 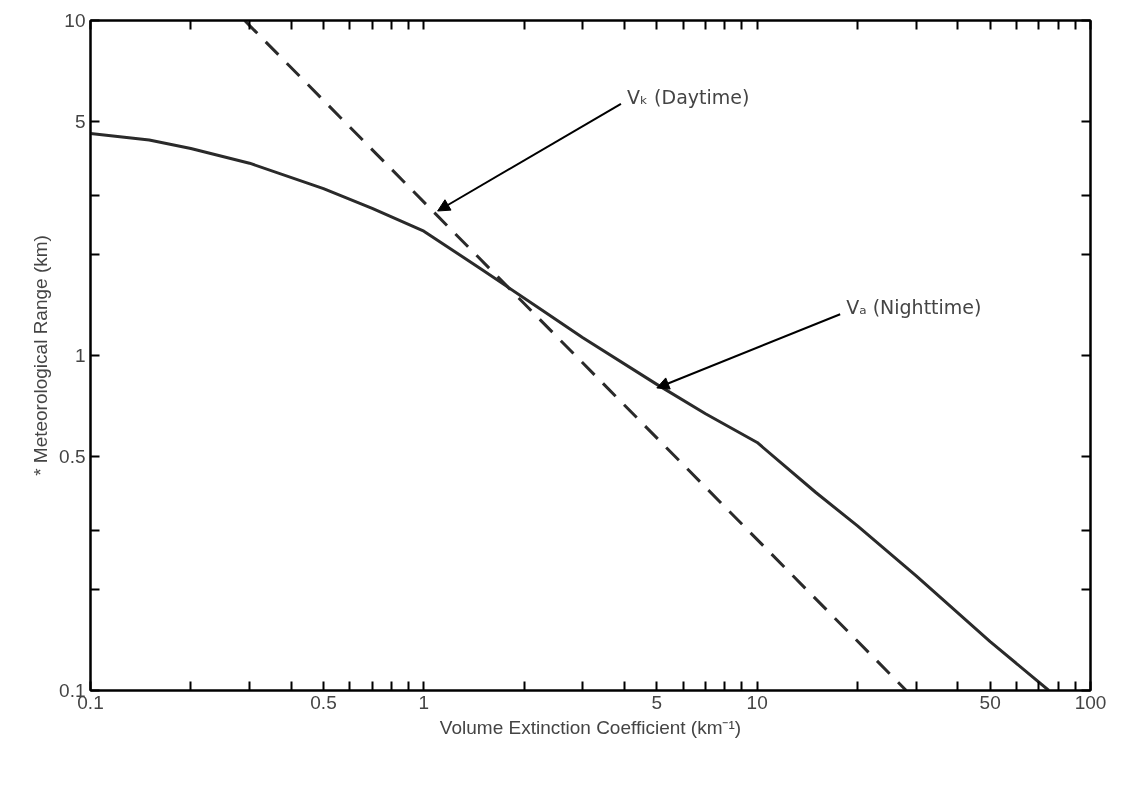 What do you see at coordinates (757, 702) in the screenshot?
I see `x-tick-label: 10` at bounding box center [757, 702].